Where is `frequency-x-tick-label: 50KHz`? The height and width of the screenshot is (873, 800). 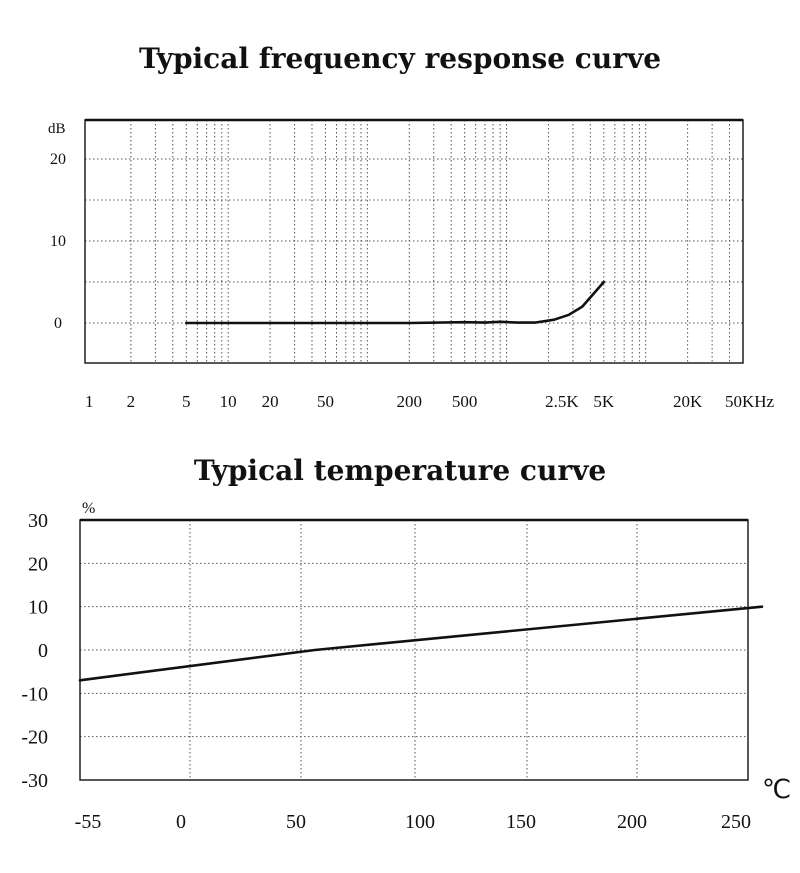 frequency-x-tick-label: 50KHz is located at coordinates (750, 401).